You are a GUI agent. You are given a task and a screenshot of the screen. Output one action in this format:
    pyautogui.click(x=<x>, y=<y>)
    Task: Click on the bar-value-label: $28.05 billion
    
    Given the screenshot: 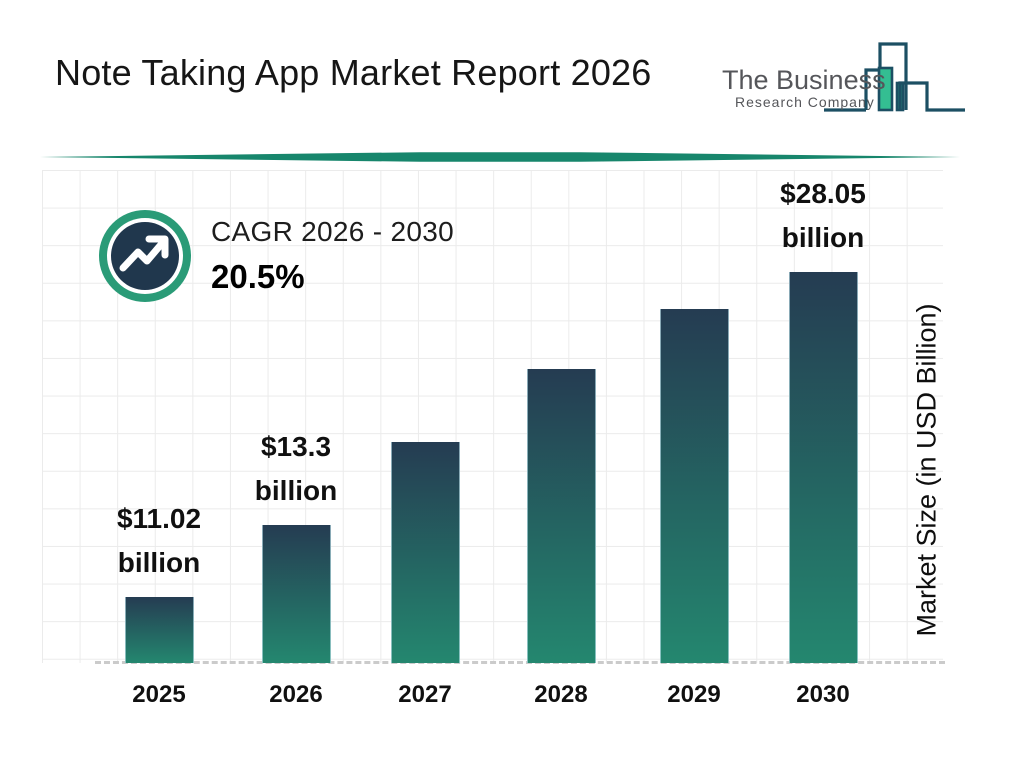 What is the action you would take?
    pyautogui.click(x=823, y=215)
    